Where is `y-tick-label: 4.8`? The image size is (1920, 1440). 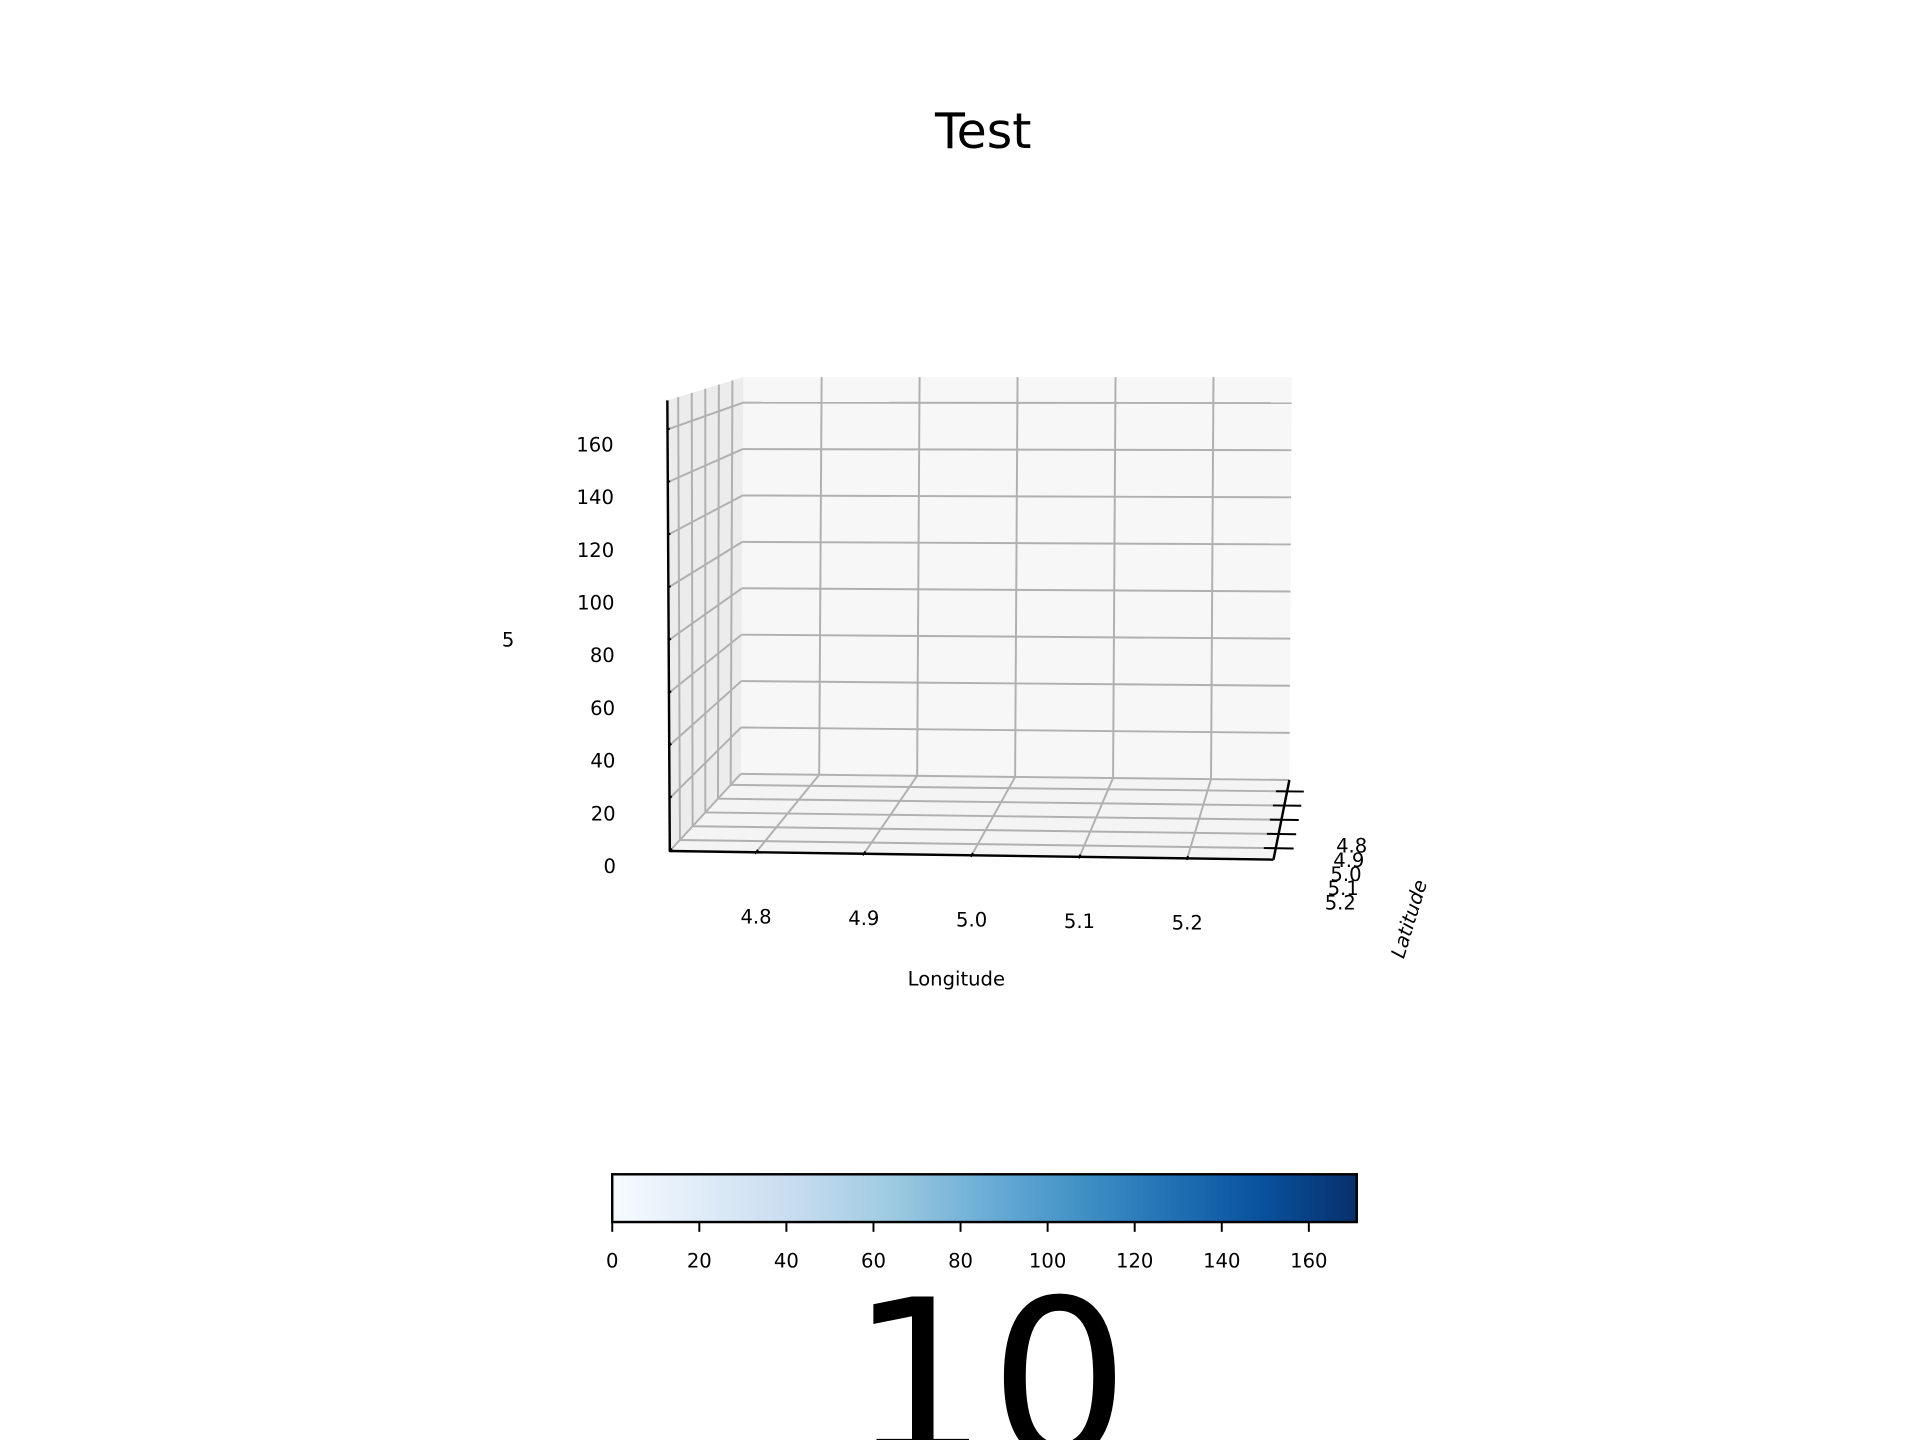
y-tick-label: 4.8 is located at coordinates (1351, 846).